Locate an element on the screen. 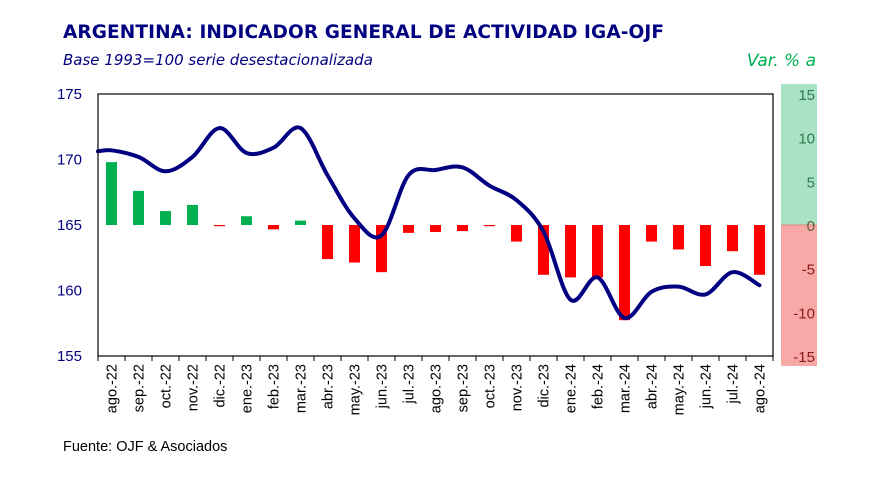 Image resolution: width=891 pixels, height=492 pixels. chart-subtitle: Base 1993=100 serie desestacionalizada is located at coordinates (218, 60).